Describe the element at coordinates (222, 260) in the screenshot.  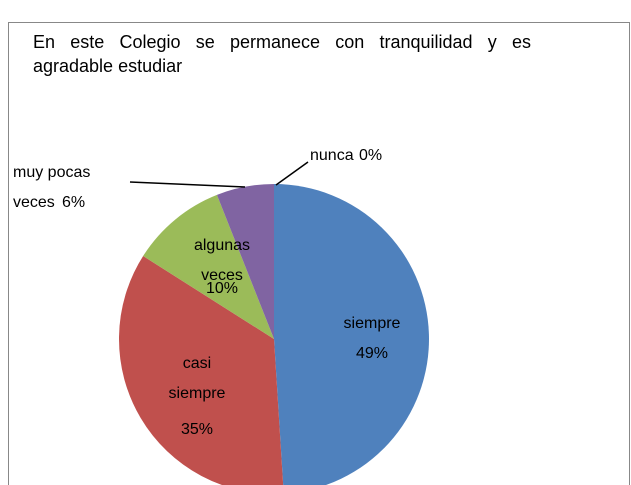
I see `slice-label: algunas veces` at that location.